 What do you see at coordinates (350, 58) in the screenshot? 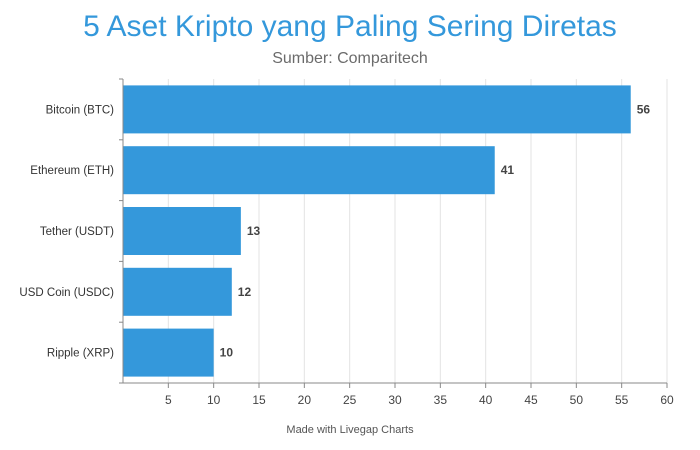
I see `chart-subtitle: Sumber: Comparitech` at bounding box center [350, 58].